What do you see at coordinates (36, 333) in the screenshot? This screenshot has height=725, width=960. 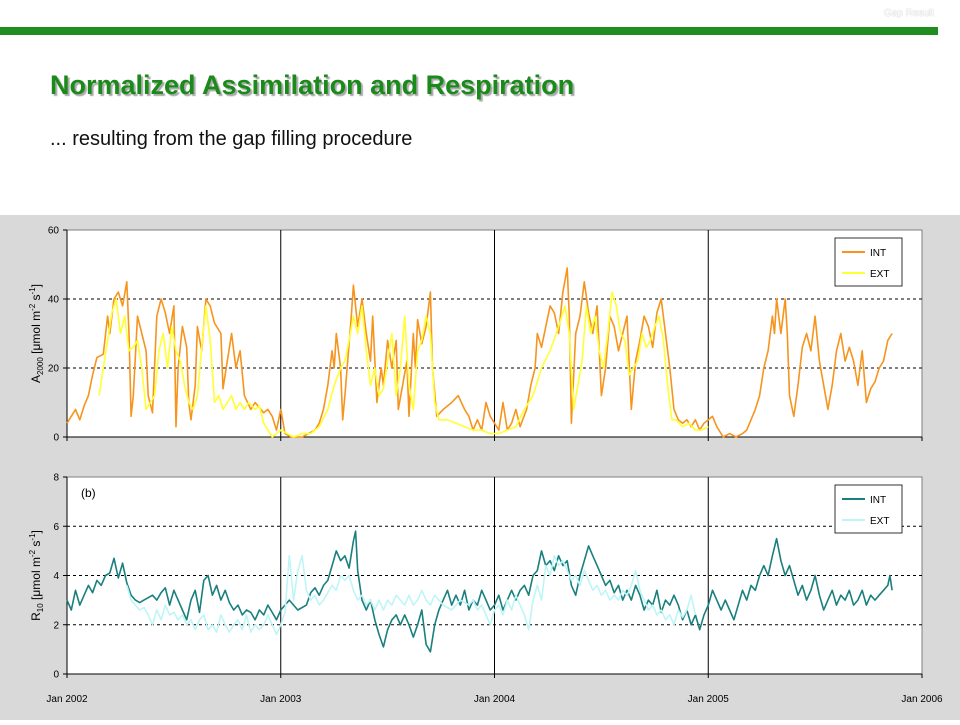 I see `y-axis-title: A2000 [μmol m-2 s-1]` at bounding box center [36, 333].